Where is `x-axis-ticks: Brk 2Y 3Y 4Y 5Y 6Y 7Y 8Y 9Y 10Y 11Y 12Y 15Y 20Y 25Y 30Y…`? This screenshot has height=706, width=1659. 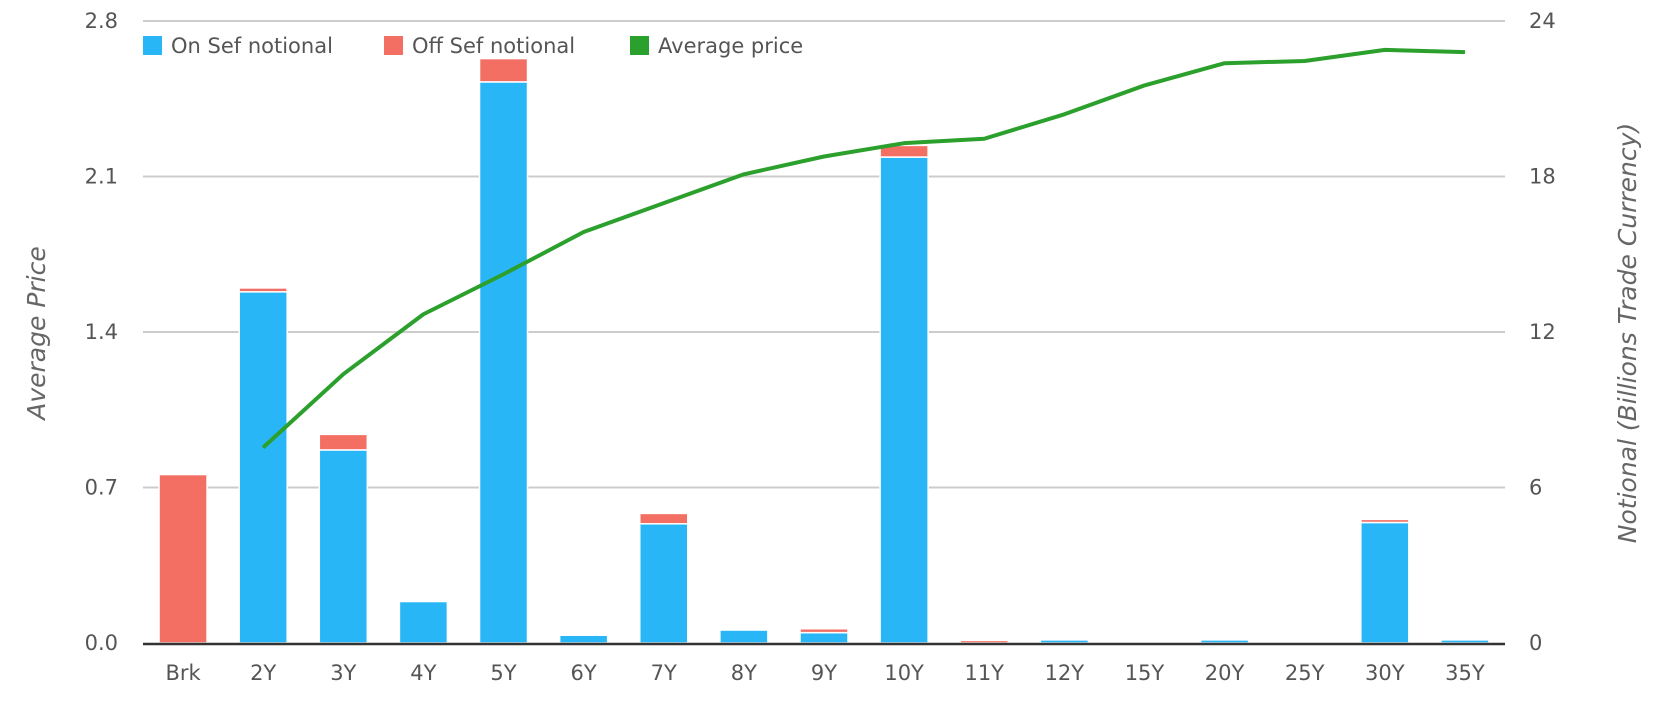
x-axis-ticks: Brk 2Y 3Y 4Y 5Y 6Y 7Y 8Y 9Y 10Y 11Y 12Y 15Y 20Y 25Y 30Y… is located at coordinates (824, 673).